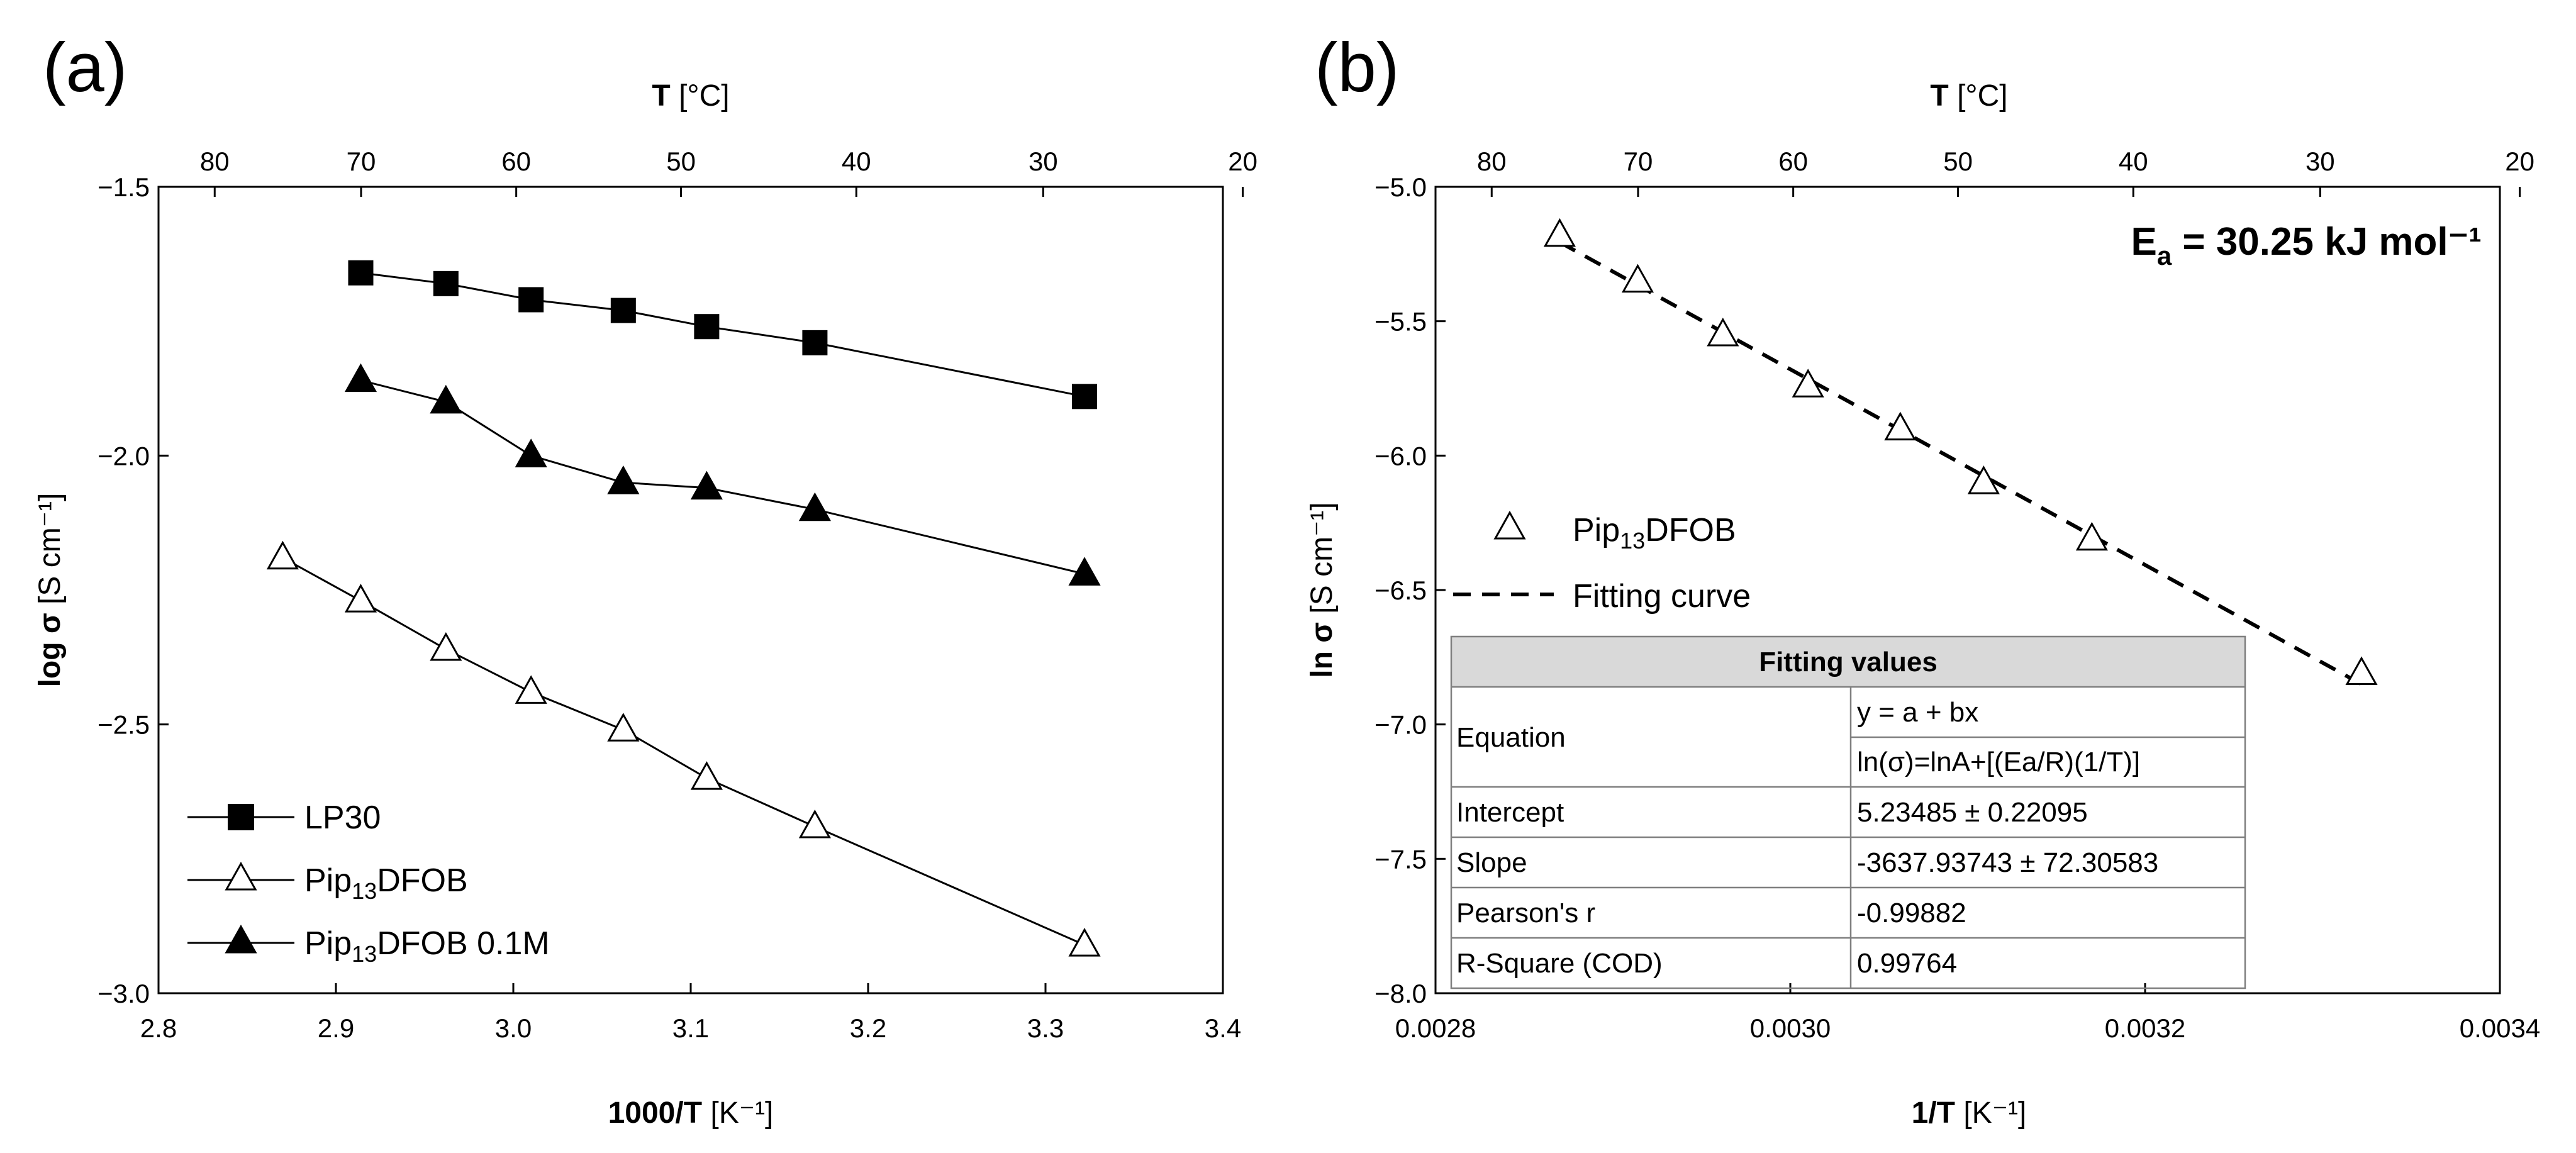 This screenshot has width=2576, height=1153. What do you see at coordinates (1492, 161) in the screenshot?
I see `top-tick-label-b: 80` at bounding box center [1492, 161].